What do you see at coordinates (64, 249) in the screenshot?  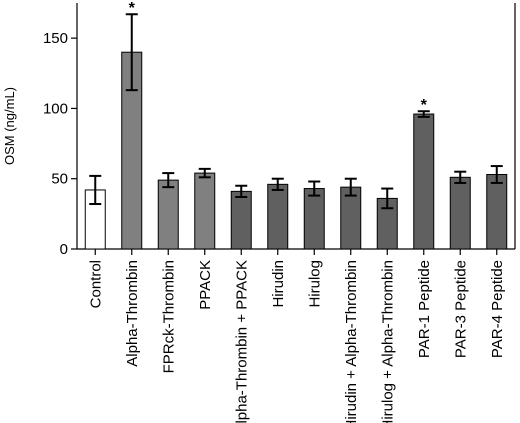 I see `y-tick-label: 0` at bounding box center [64, 249].